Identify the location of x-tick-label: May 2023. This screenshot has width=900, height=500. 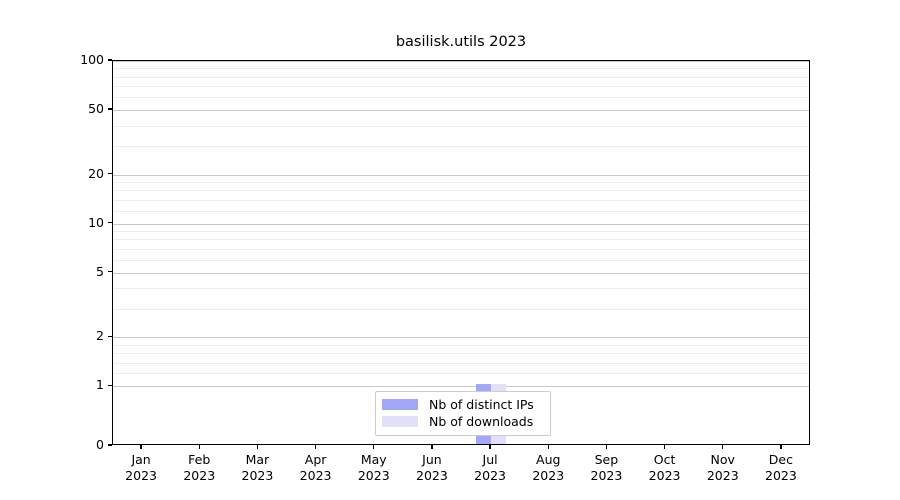
(373, 467).